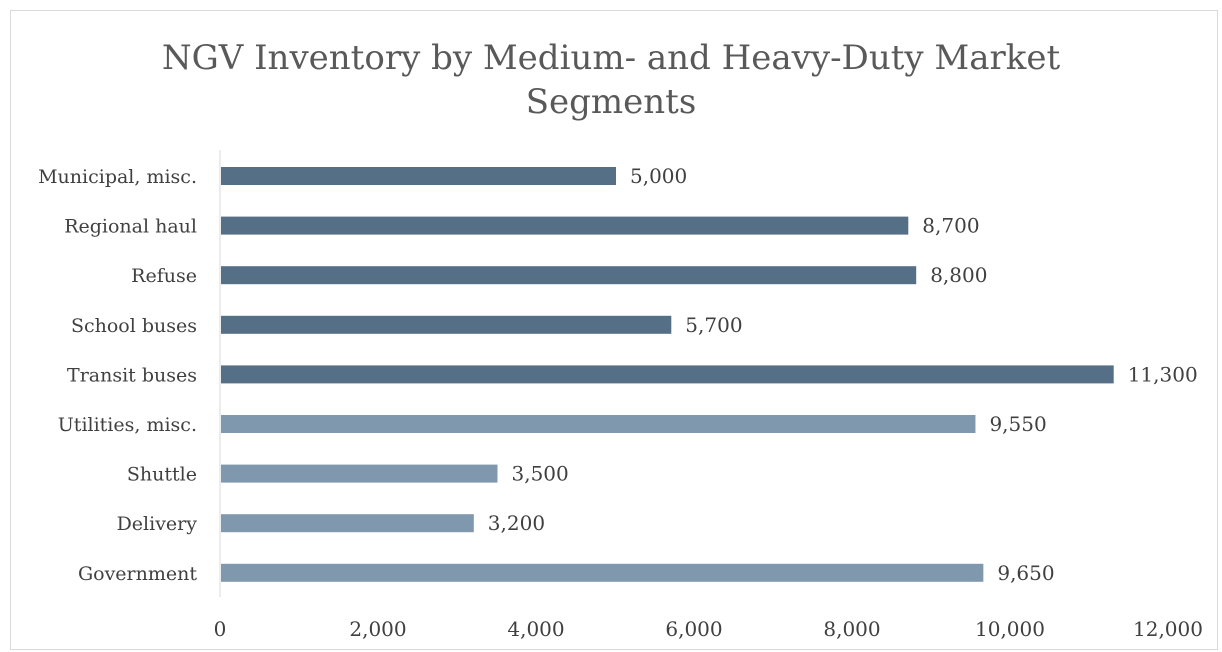  I want to click on x-tick-label: 12,000, so click(1168, 629).